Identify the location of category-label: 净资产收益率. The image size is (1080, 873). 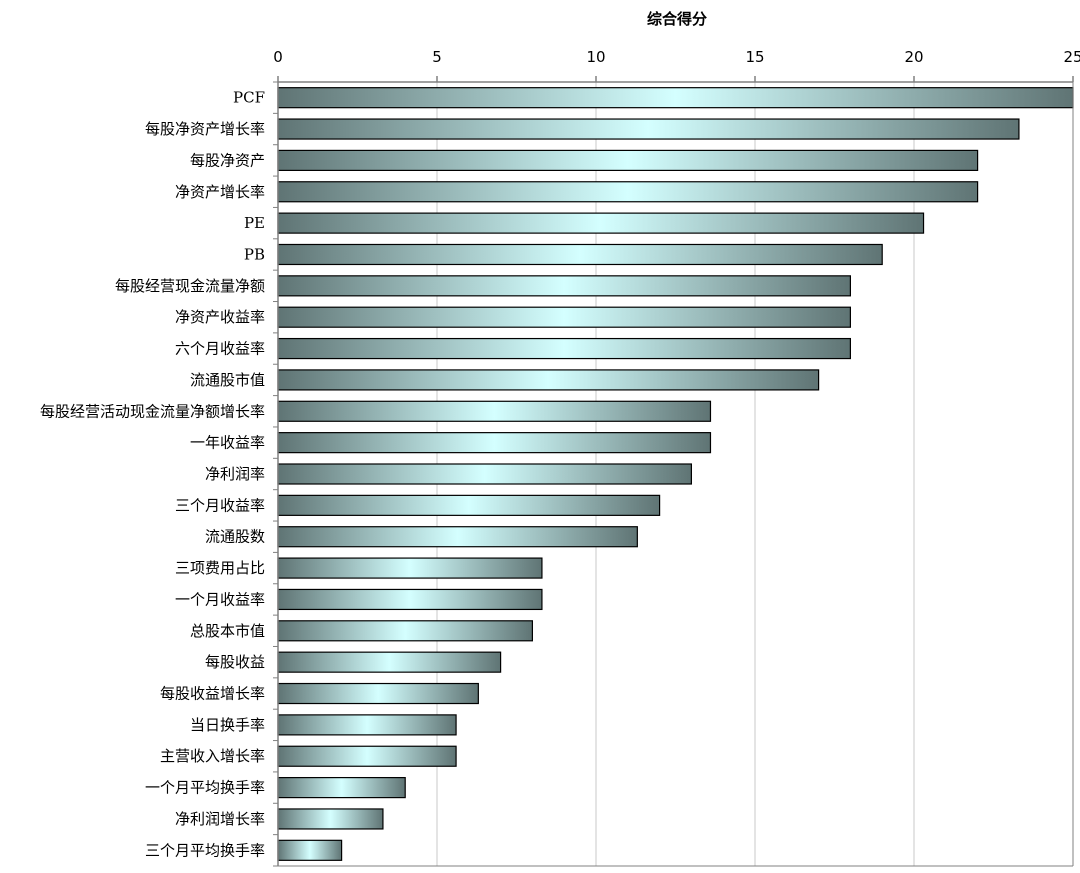
(220, 317).